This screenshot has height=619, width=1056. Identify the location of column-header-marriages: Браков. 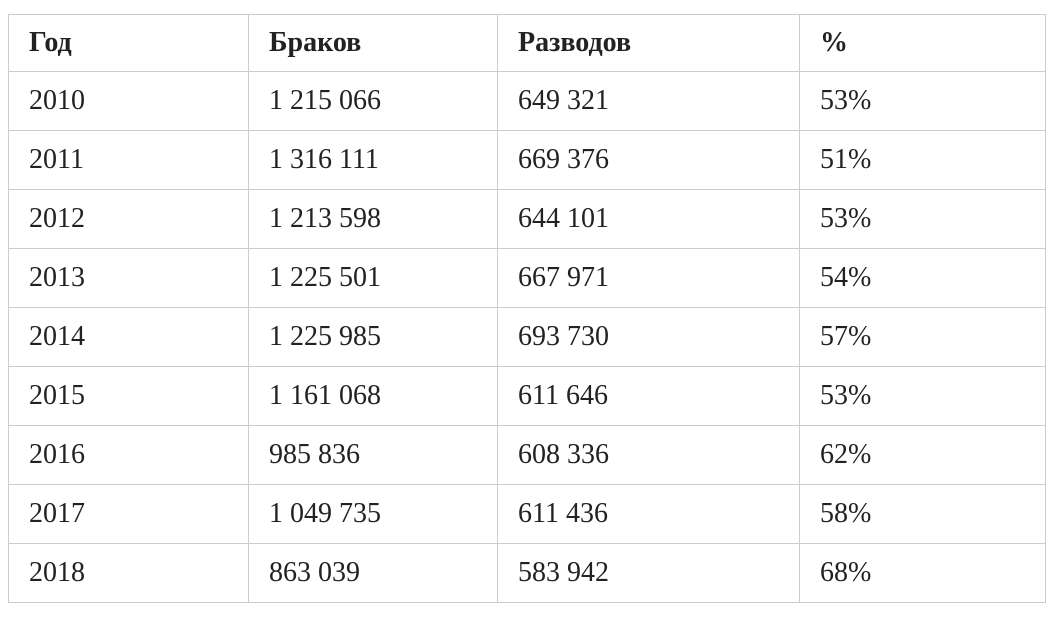
(373, 43).